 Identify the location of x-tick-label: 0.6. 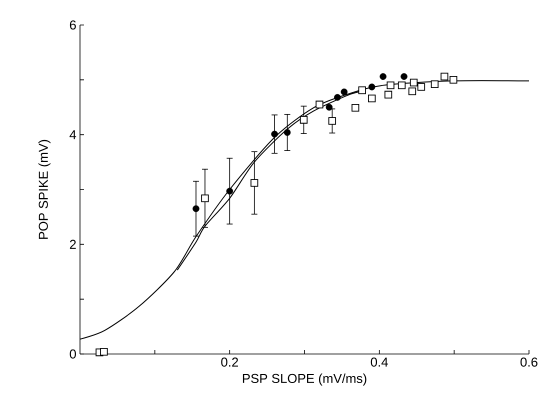
(529, 362).